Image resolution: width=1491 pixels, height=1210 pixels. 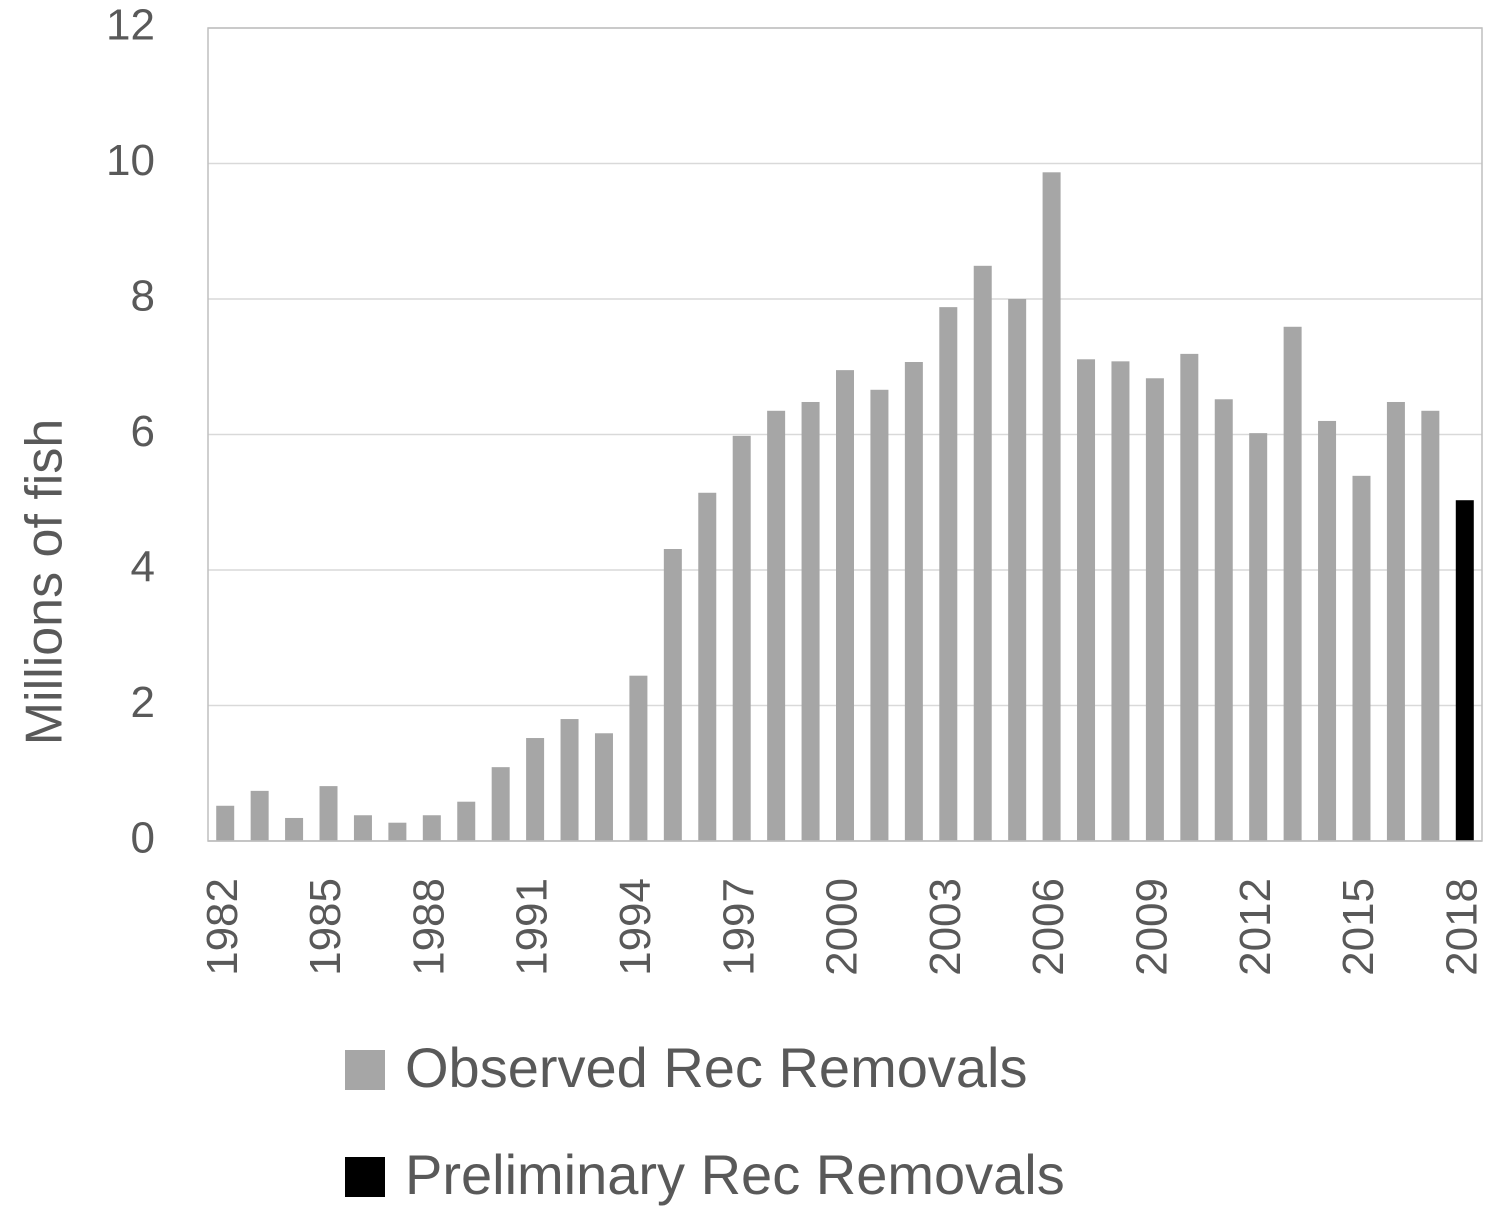 What do you see at coordinates (842, 927) in the screenshot?
I see `x-tick-label: 2000` at bounding box center [842, 927].